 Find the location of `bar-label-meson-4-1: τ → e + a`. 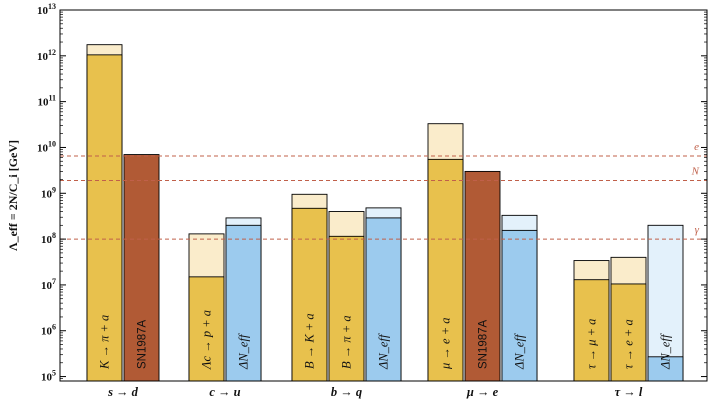

bar-label-meson-4-1: τ → e + a is located at coordinates (629, 344).